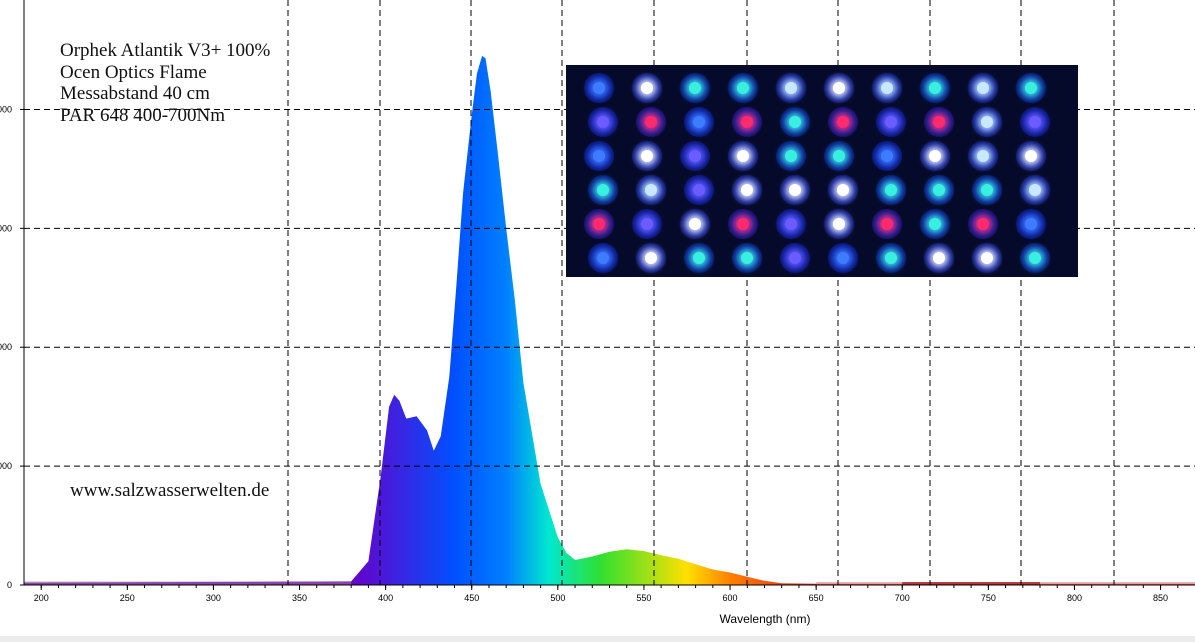 This screenshot has width=1195, height=642. What do you see at coordinates (1160, 598) in the screenshot?
I see `x-tick-label: 850` at bounding box center [1160, 598].